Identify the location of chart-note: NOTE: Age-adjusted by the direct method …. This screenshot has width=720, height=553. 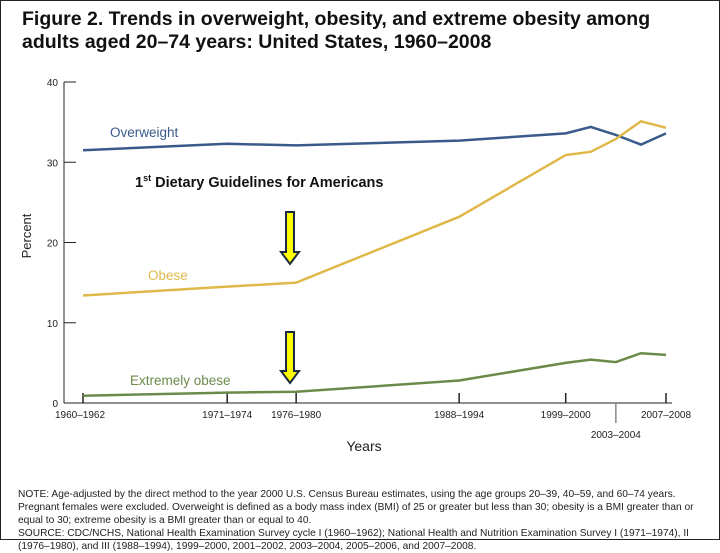
(368, 520).